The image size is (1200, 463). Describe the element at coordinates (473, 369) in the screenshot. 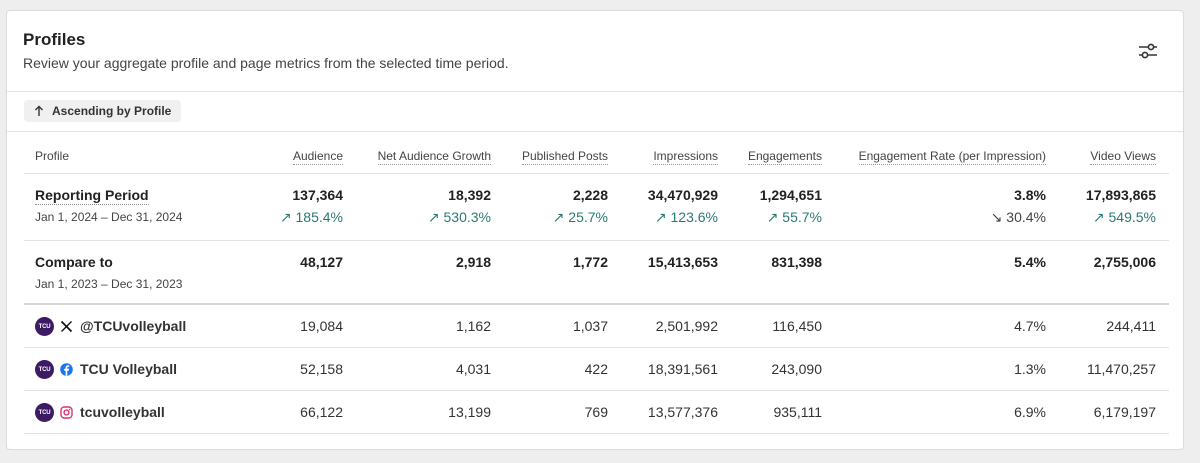

I see `profile-net-growth: 4,031` at that location.